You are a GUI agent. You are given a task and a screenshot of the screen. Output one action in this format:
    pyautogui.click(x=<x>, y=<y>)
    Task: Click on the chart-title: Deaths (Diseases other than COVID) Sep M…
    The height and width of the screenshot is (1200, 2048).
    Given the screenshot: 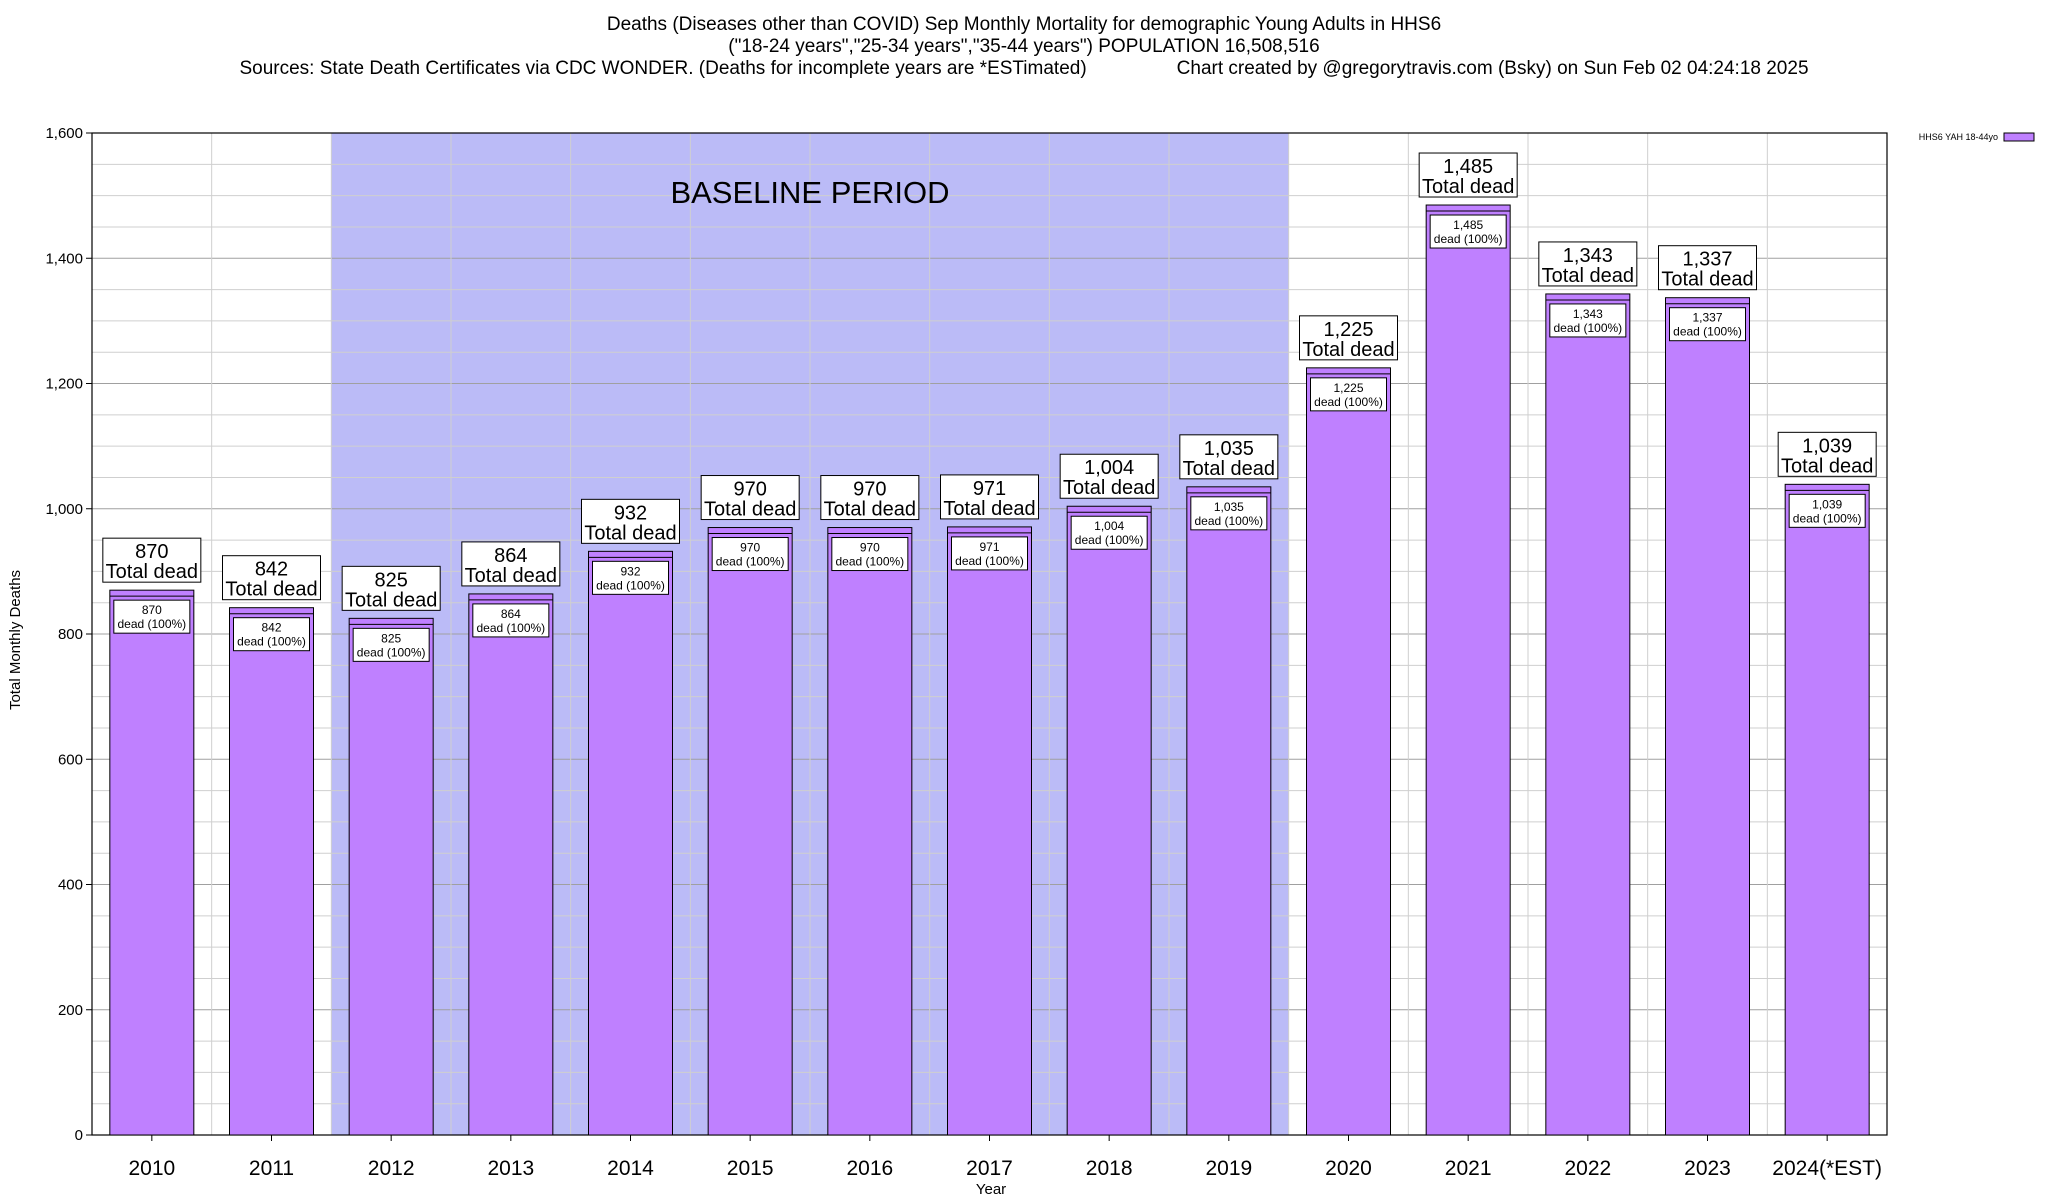 What is the action you would take?
    pyautogui.click(x=1024, y=24)
    